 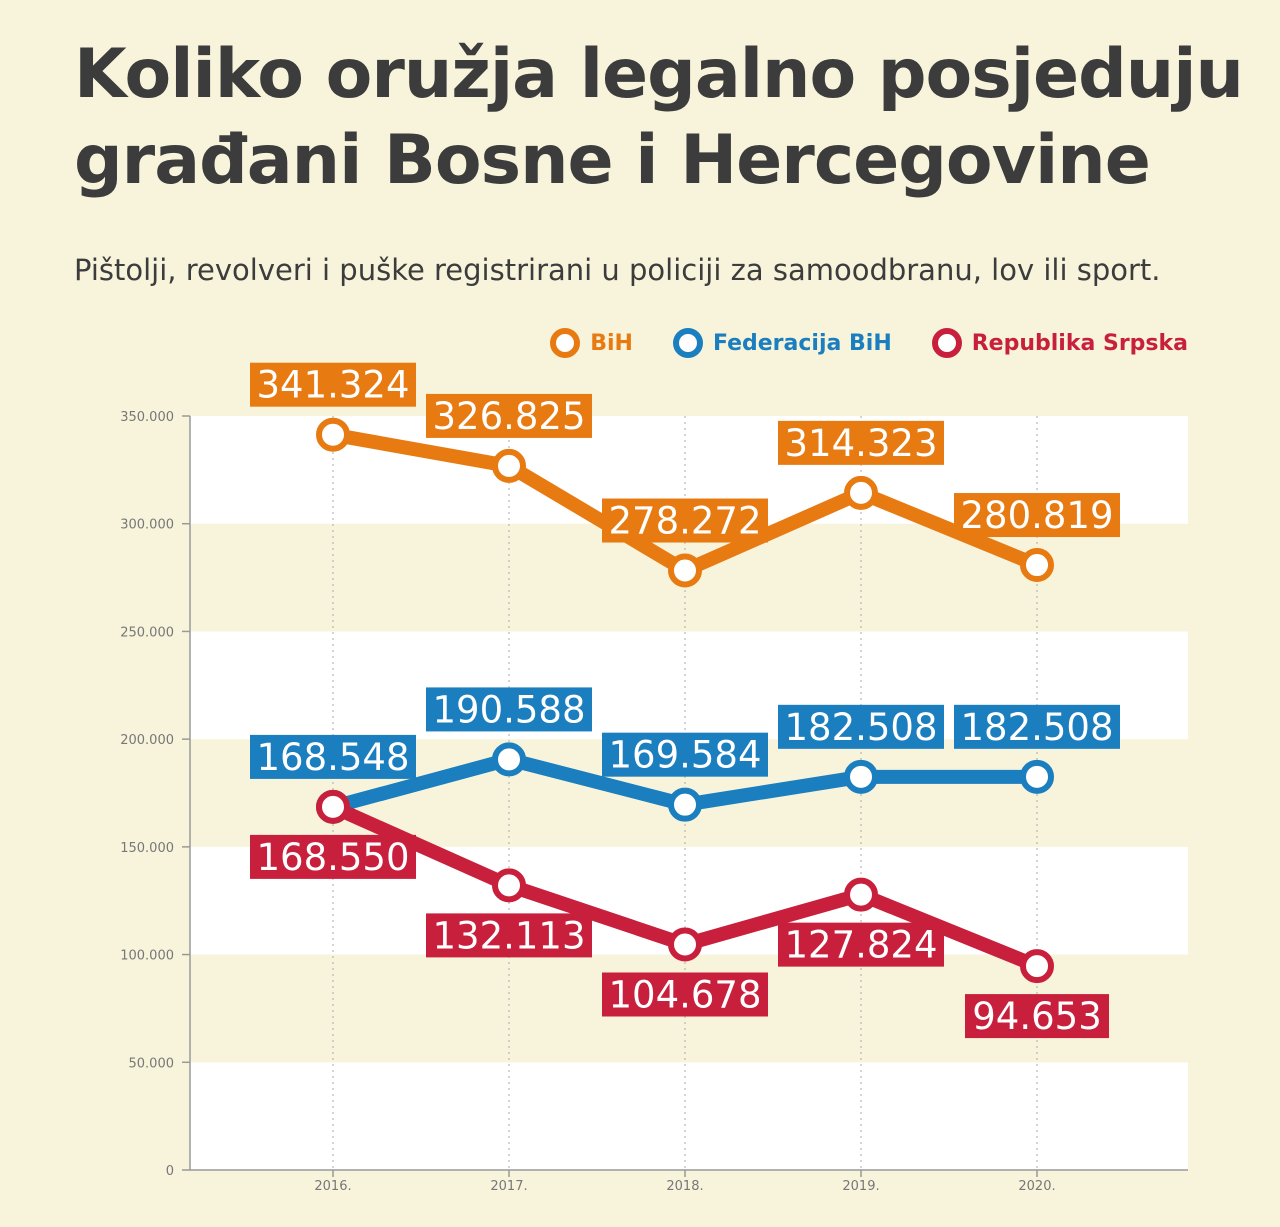 I want to click on y-tick-label: 350.000, so click(x=147, y=417).